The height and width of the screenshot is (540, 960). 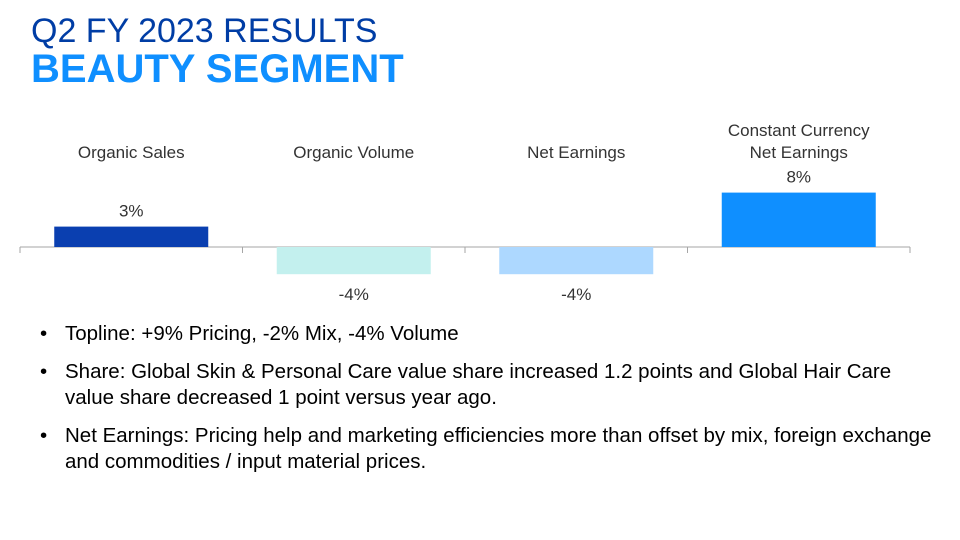 What do you see at coordinates (131, 211) in the screenshot?
I see `data-label: 3%` at bounding box center [131, 211].